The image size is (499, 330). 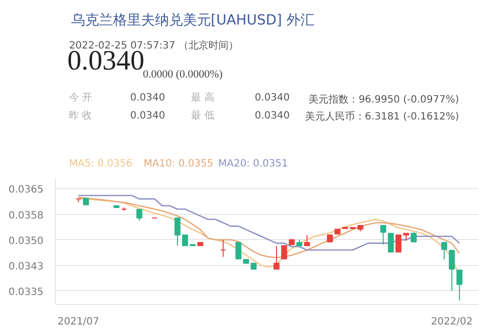 What do you see at coordinates (179, 164) in the screenshot?
I see `text: MA10: 0.0355` at bounding box center [179, 164].